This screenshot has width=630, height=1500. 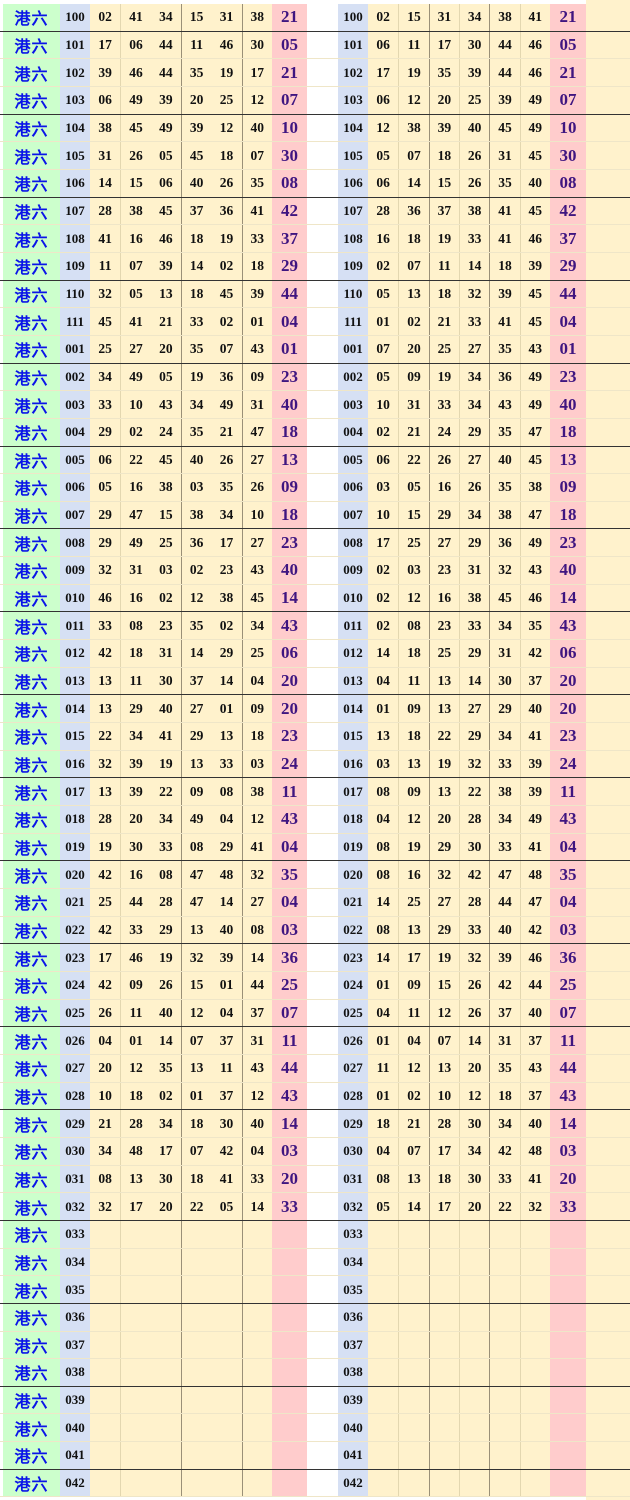 What do you see at coordinates (315, 626) in the screenshot?
I see `table-row: 港六 011 33 08 23 35 02 34 43 011 02 08 23 33 34 35 43` at bounding box center [315, 626].